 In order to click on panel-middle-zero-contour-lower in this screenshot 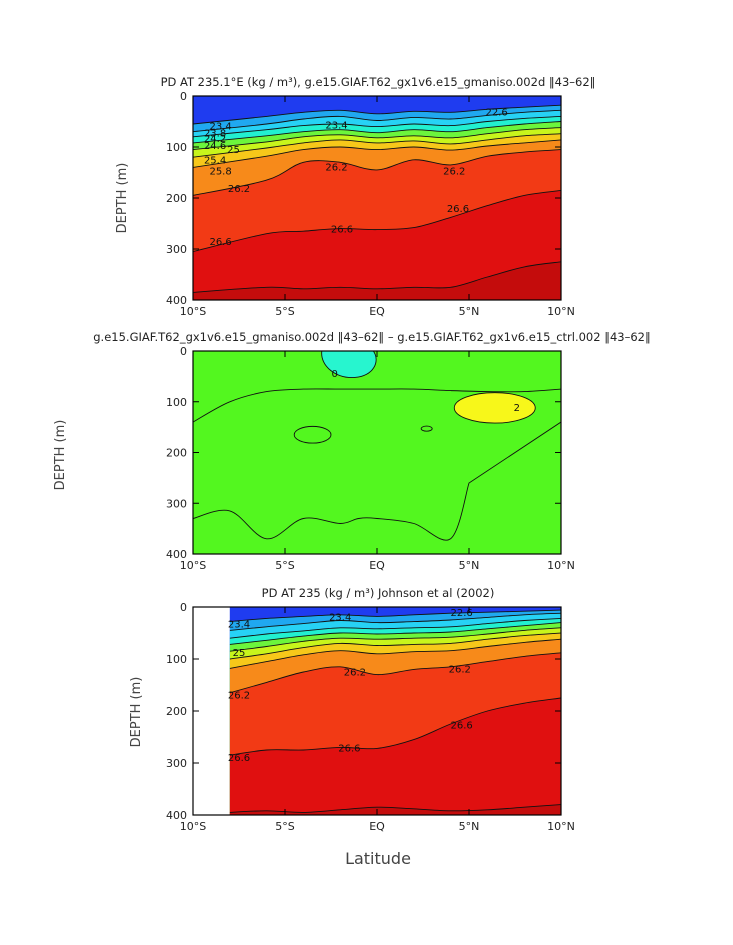, I will do `click(377, 481)`.